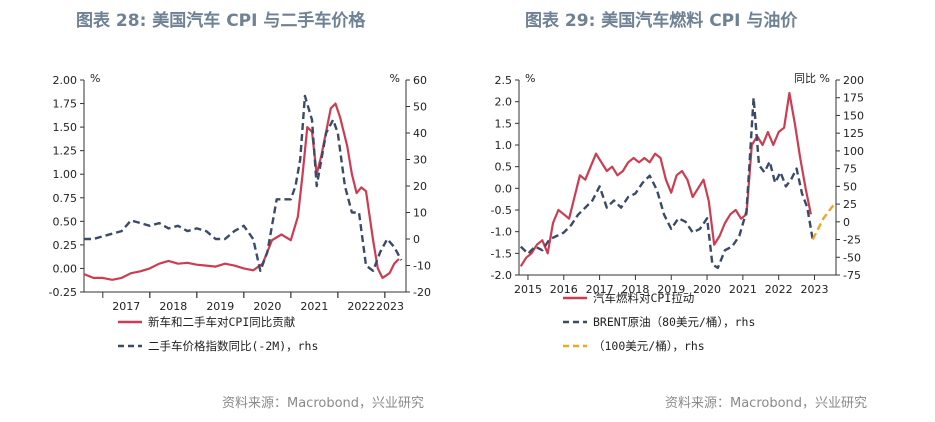 This screenshot has height=422, width=935. I want to click on chart-28-legend-label-0: 新车和二手车对CPI同比贡献, so click(222, 322).